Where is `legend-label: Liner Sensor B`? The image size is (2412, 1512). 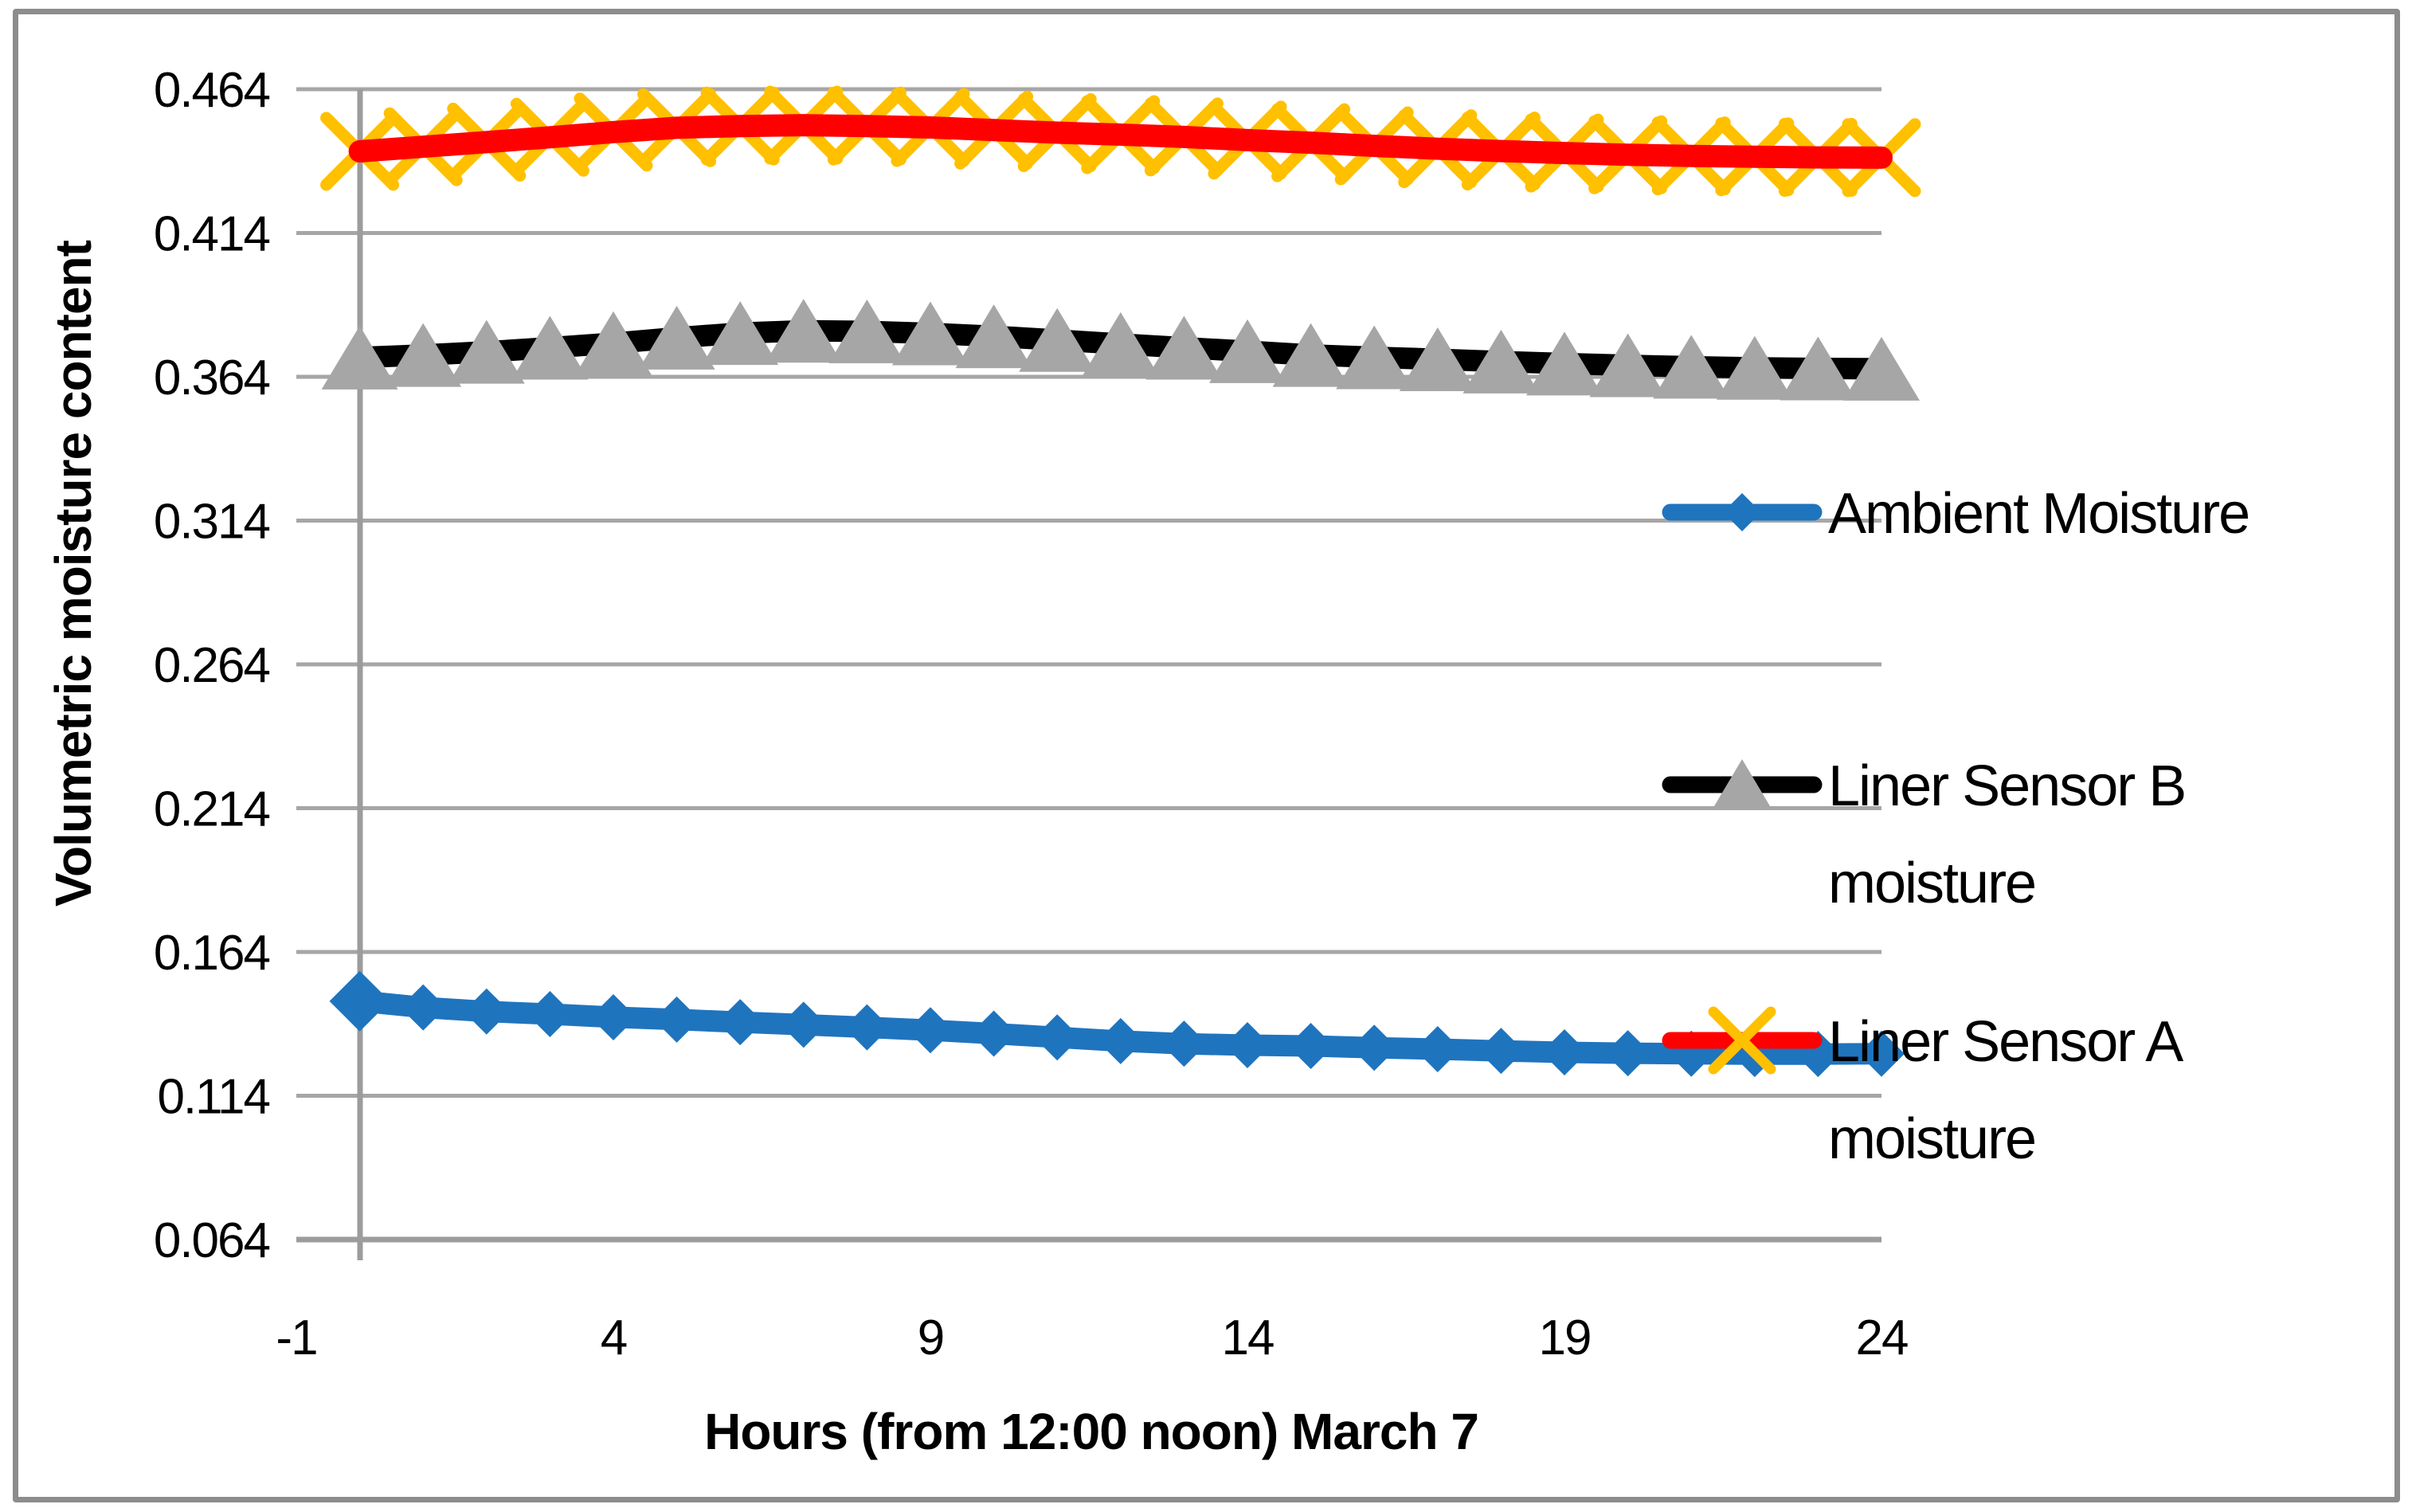
legend-label: Liner Sensor B is located at coordinates (2006, 786).